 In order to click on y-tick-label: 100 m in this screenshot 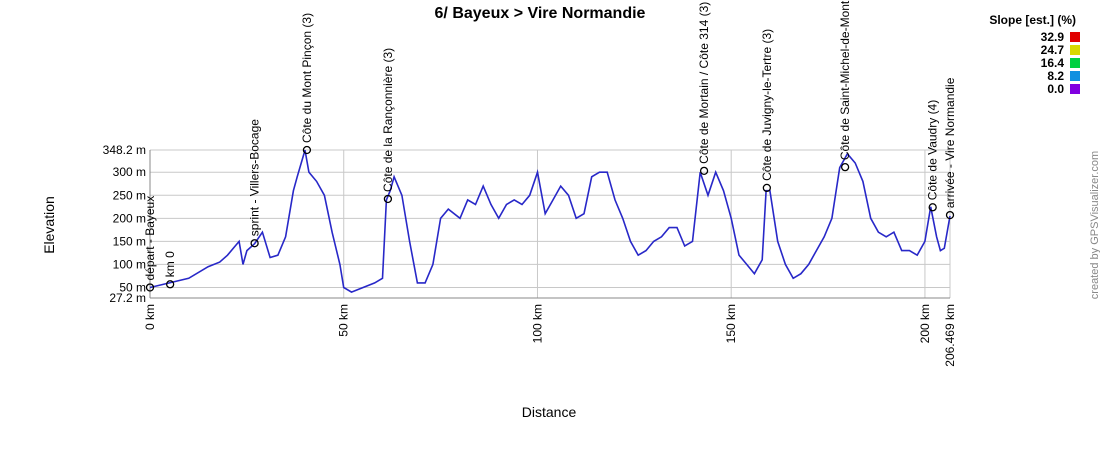, I will do `click(129, 264)`.